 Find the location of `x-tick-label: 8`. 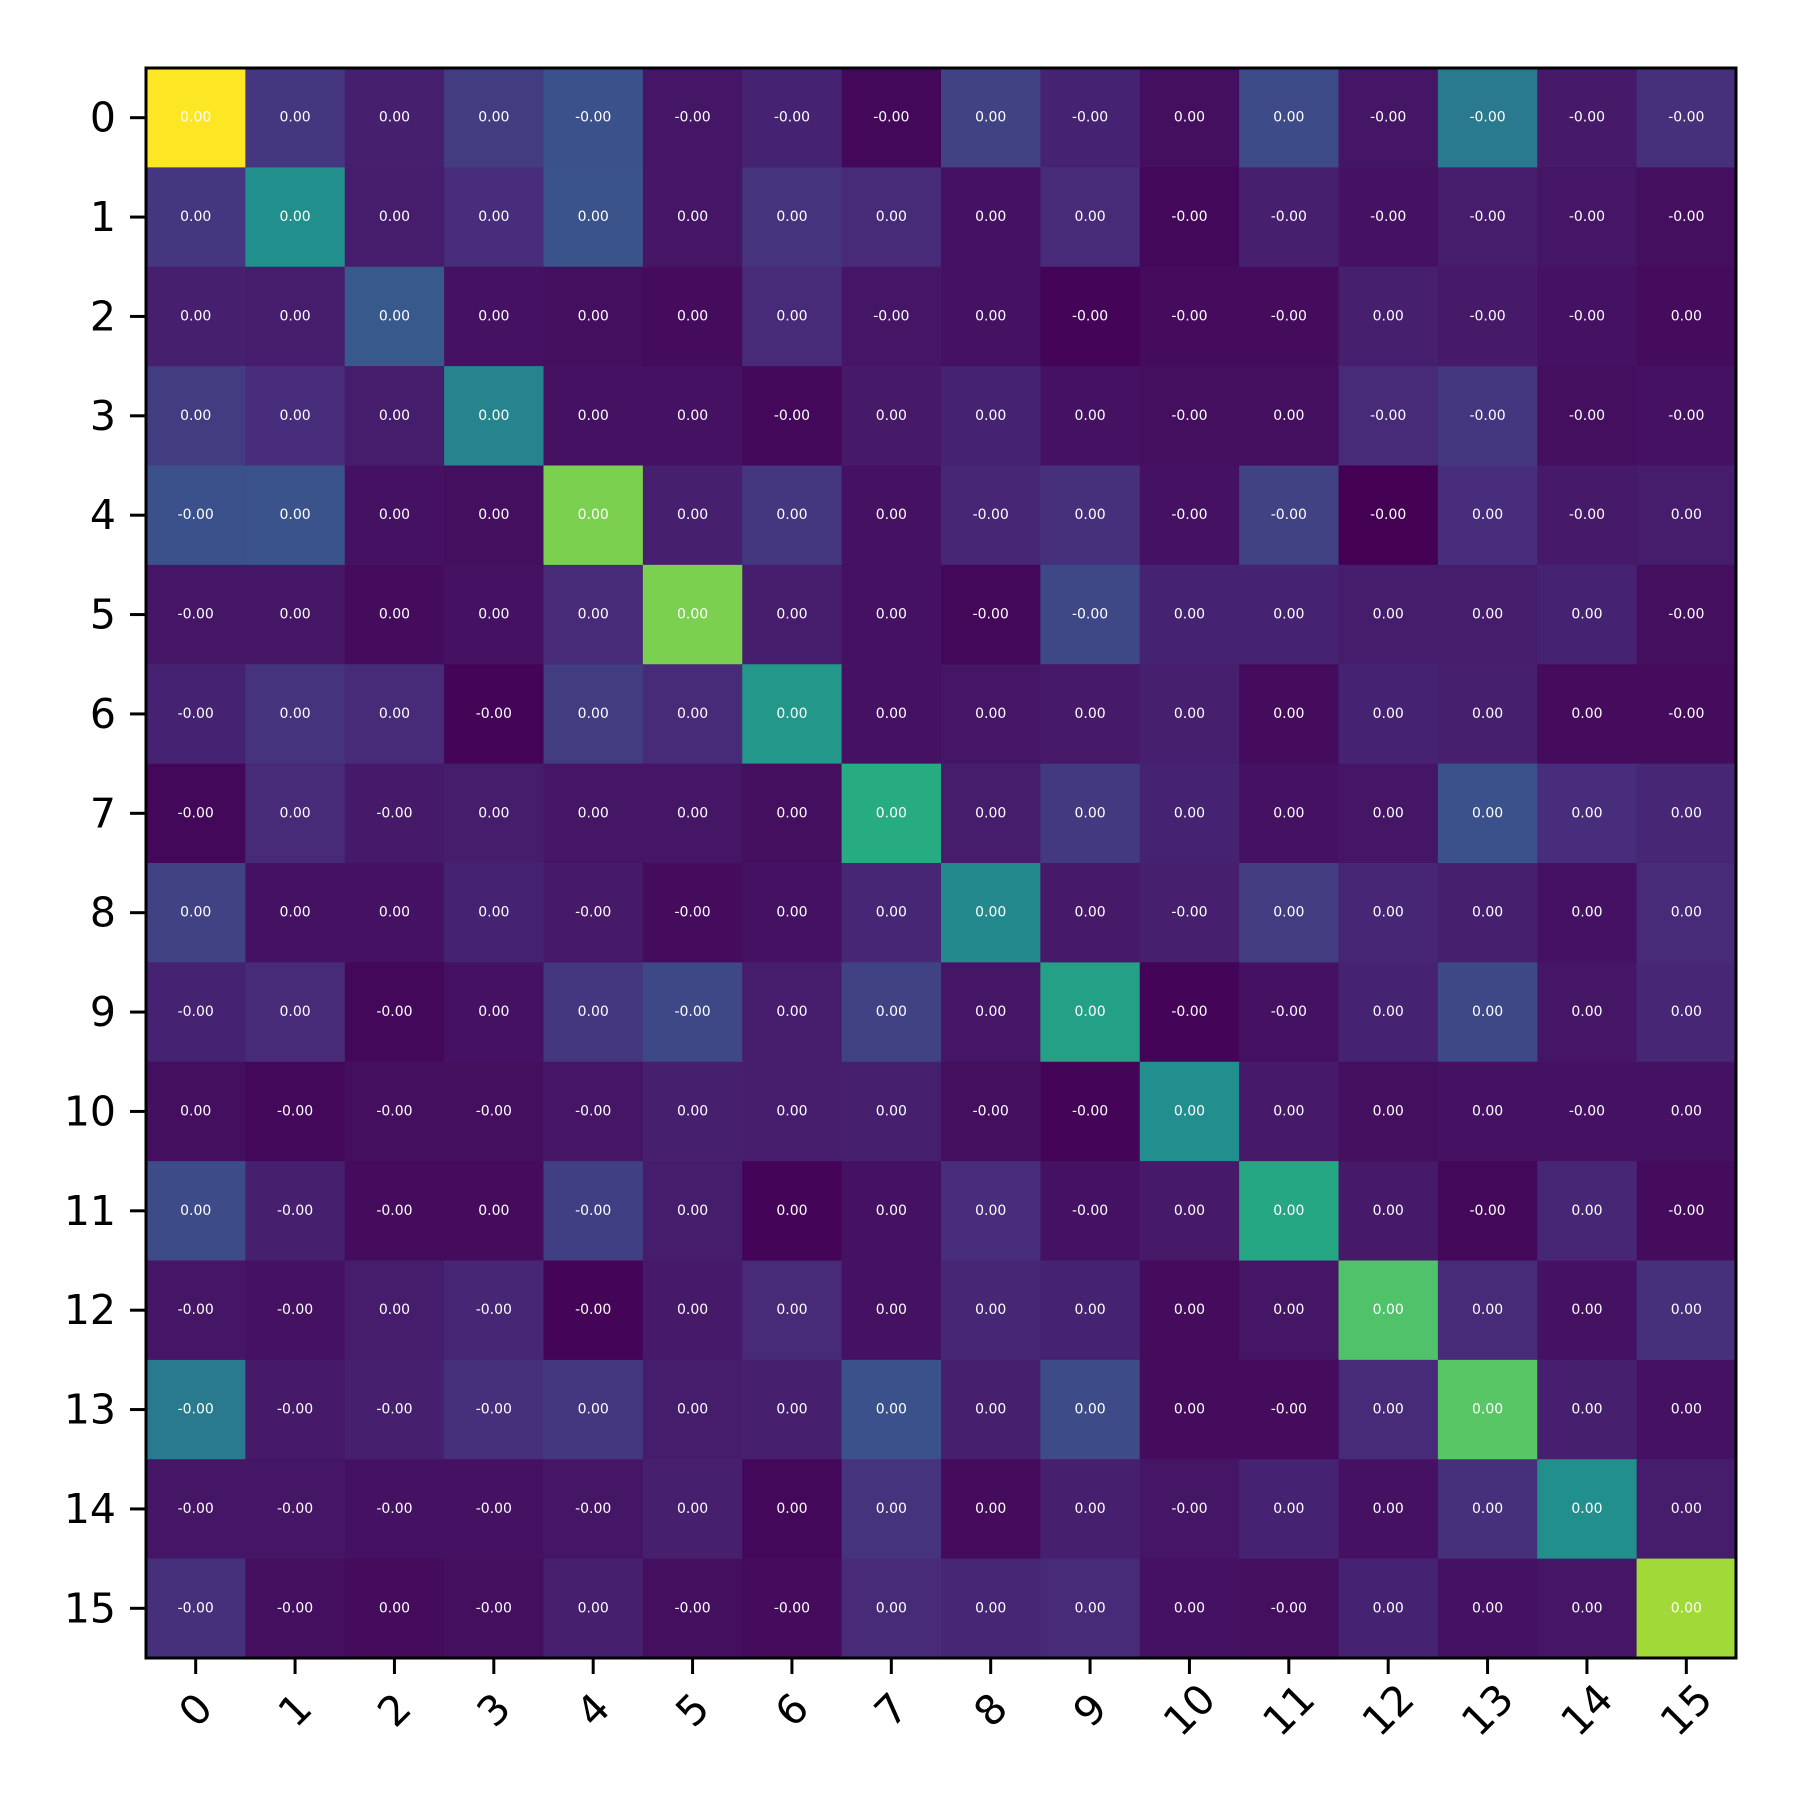

x-tick-label: 8 is located at coordinates (990, 1710).